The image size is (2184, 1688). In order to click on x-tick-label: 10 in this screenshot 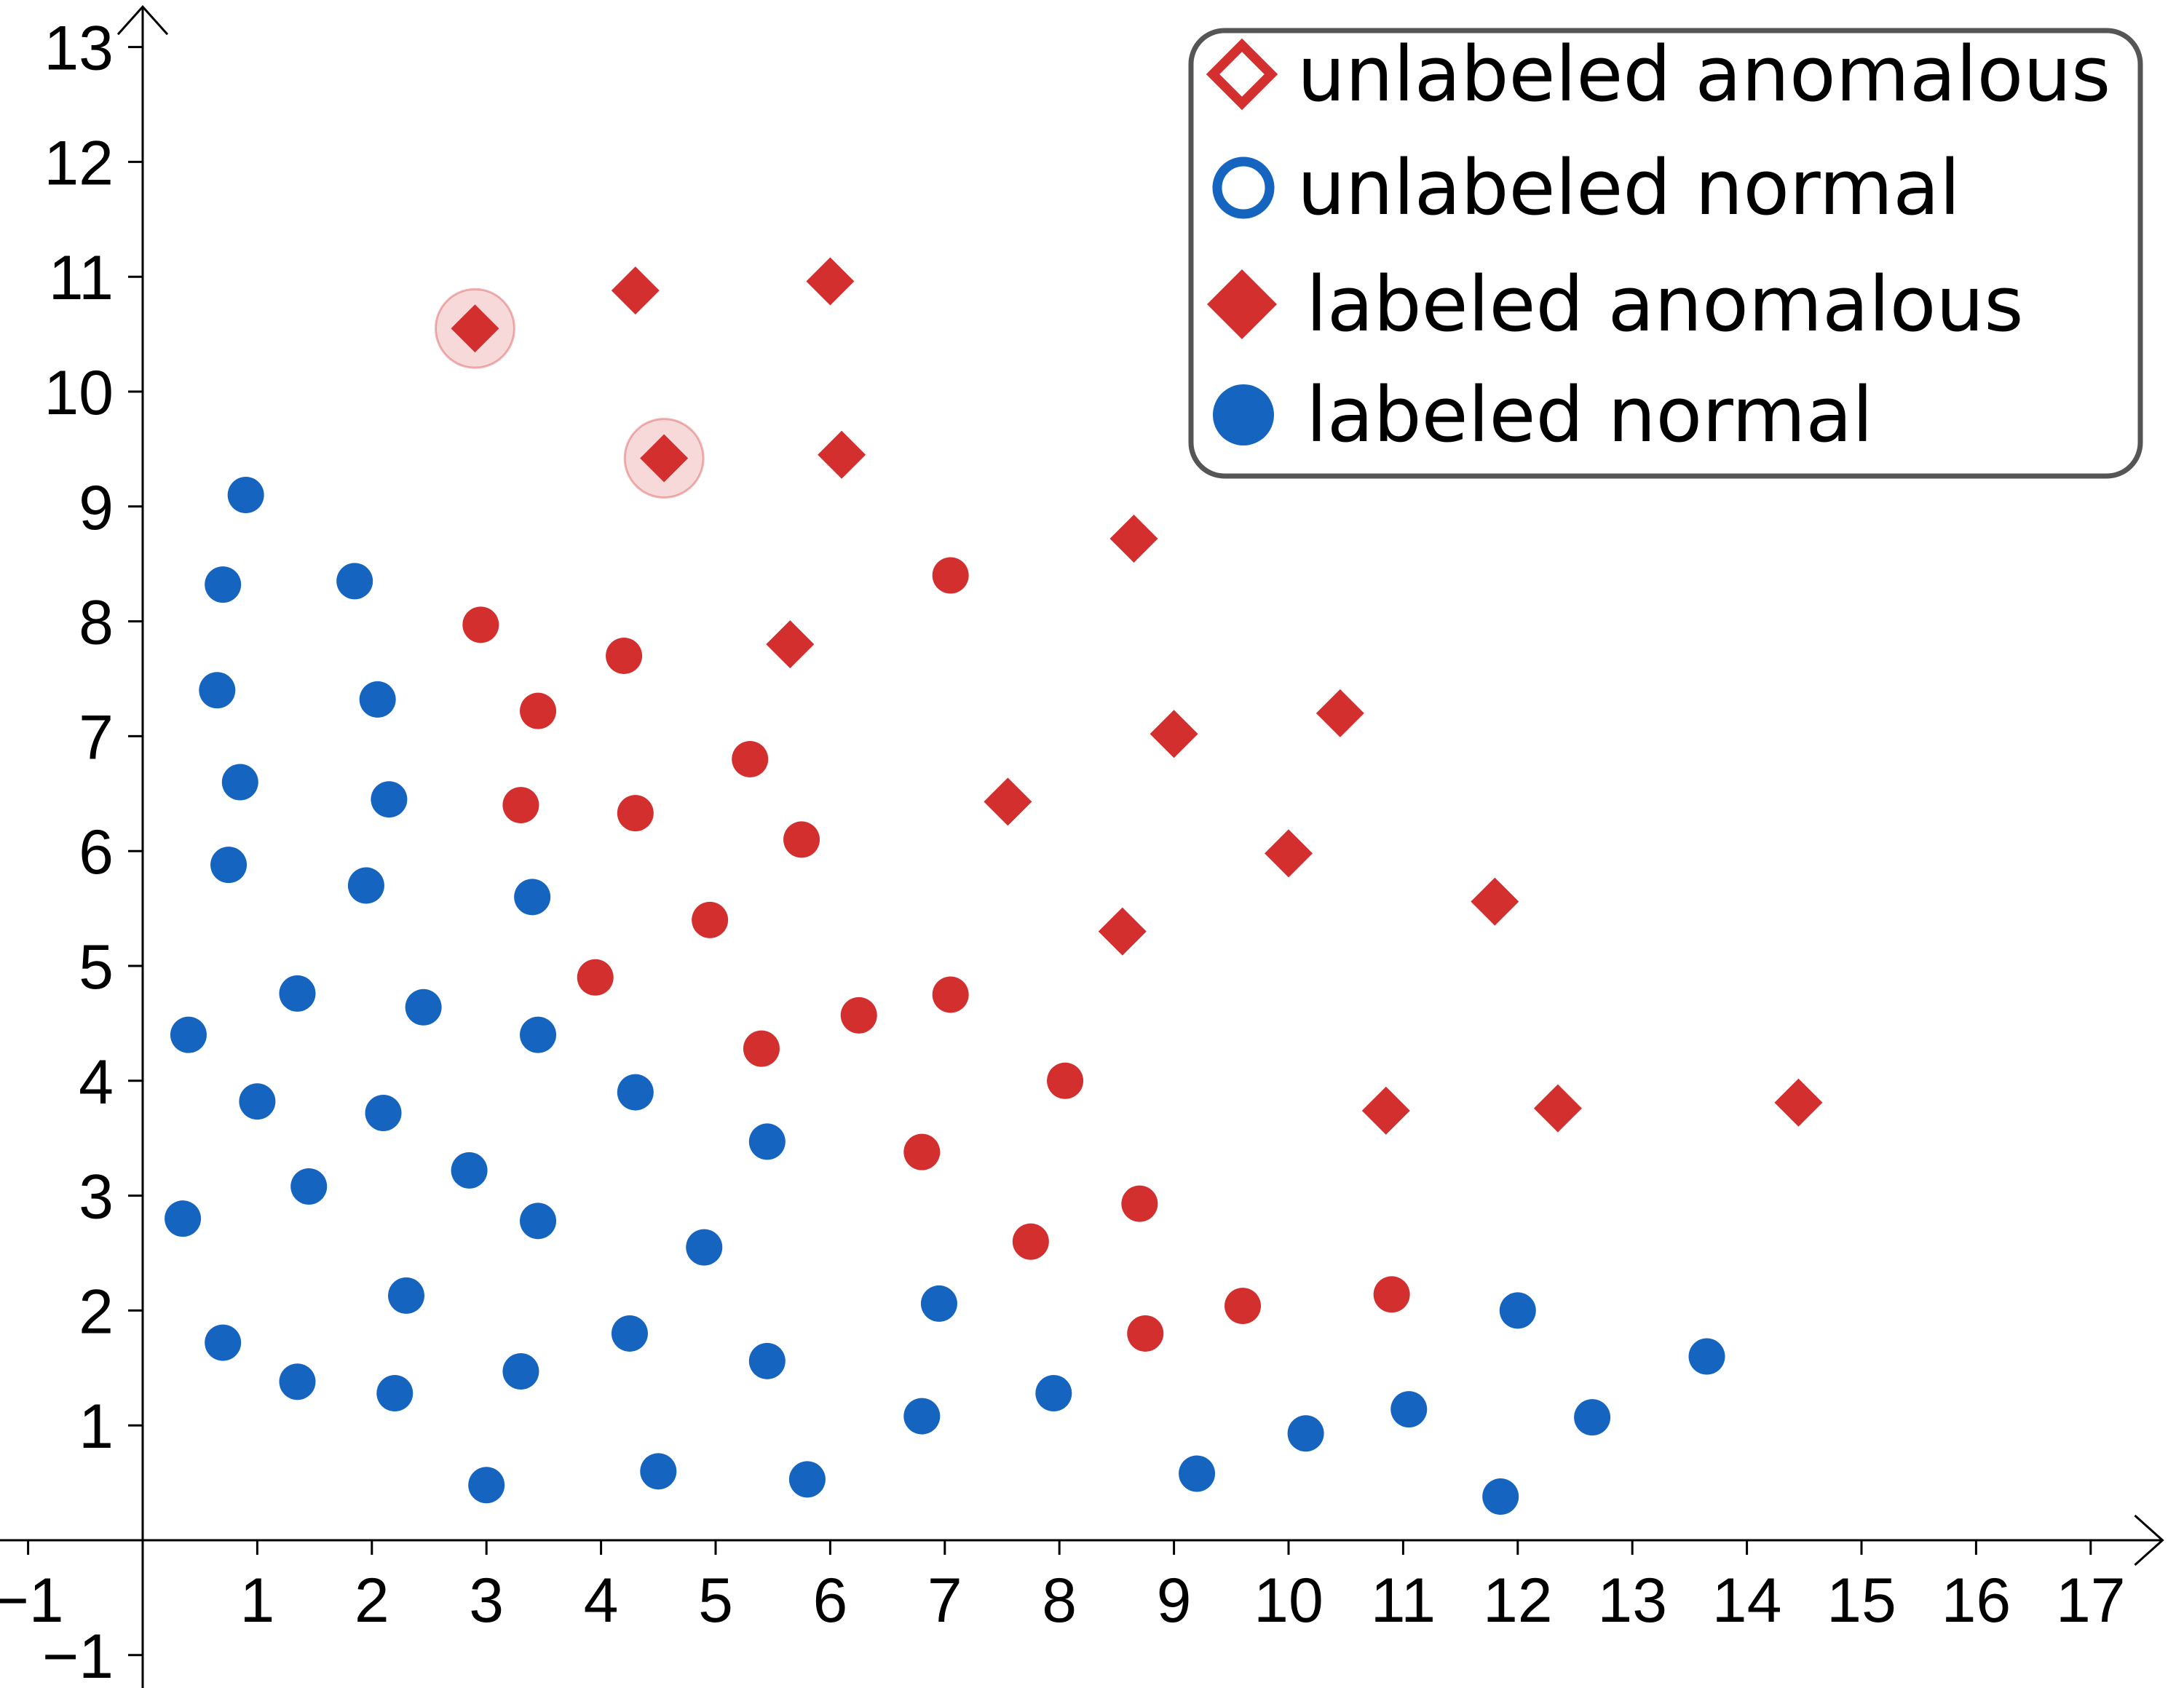, I will do `click(1289, 1601)`.